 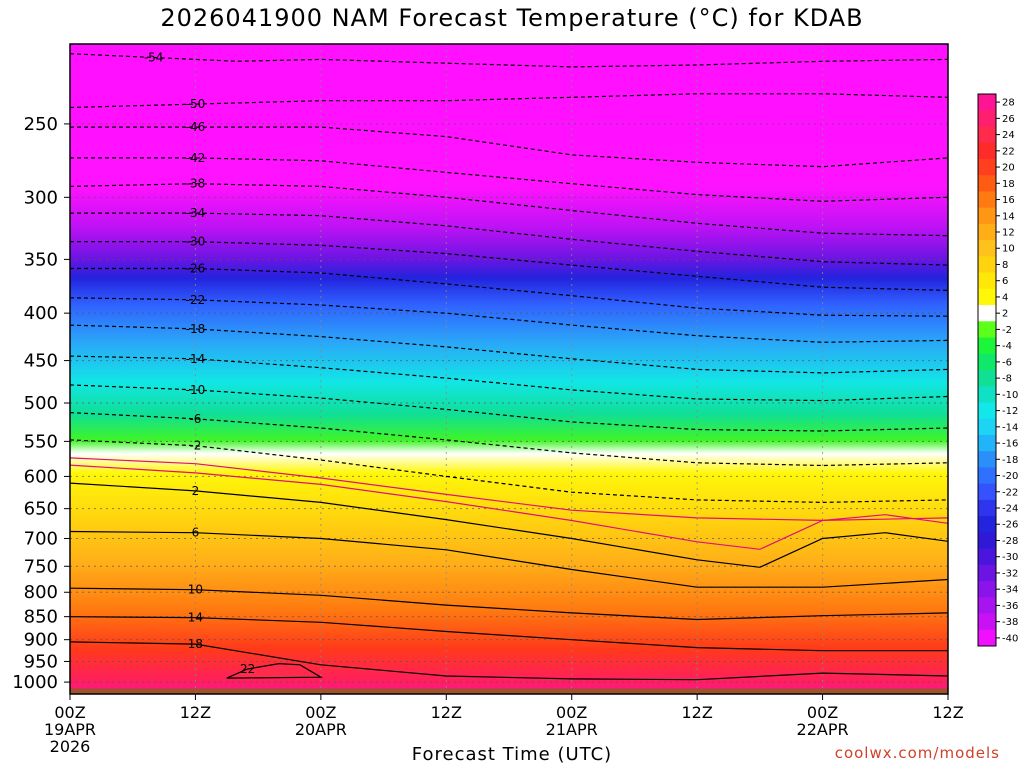 I want to click on colorbar-label: 18, so click(x=1008, y=184).